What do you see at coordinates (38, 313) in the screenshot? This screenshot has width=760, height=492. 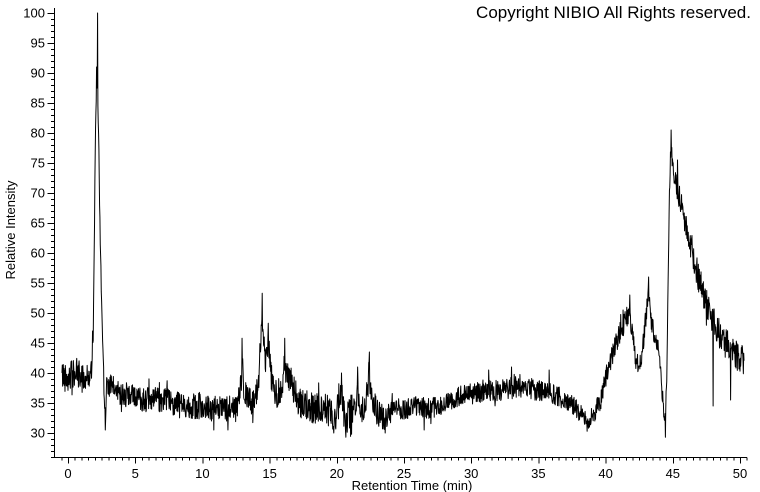 I see `y-tick-label: 50` at bounding box center [38, 313].